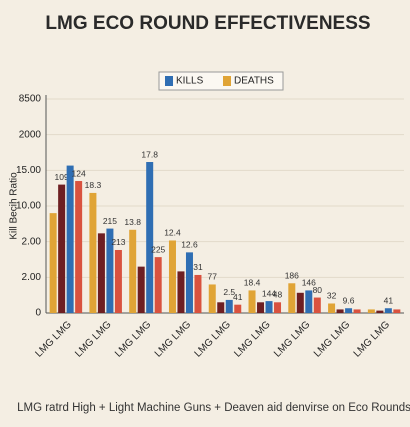 This screenshot has height=427, width=410. What do you see at coordinates (132, 222) in the screenshot?
I see `data-annotation: 13.8` at bounding box center [132, 222].